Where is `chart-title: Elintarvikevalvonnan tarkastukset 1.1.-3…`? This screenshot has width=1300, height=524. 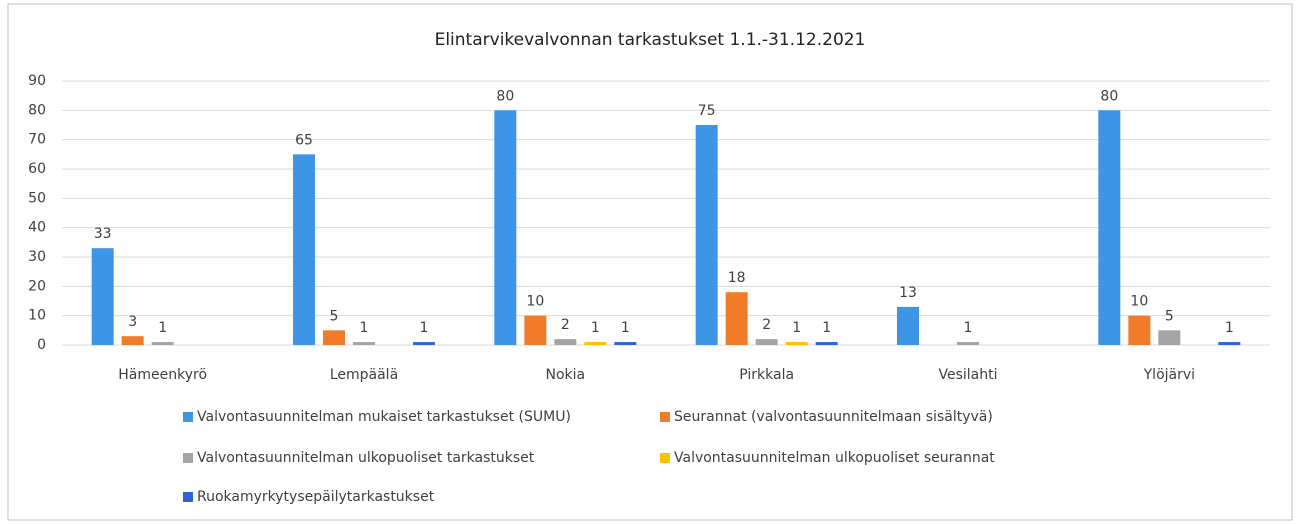 chart-title: Elintarvikevalvonnan tarkastukset 1.1.-3… is located at coordinates (650, 40).